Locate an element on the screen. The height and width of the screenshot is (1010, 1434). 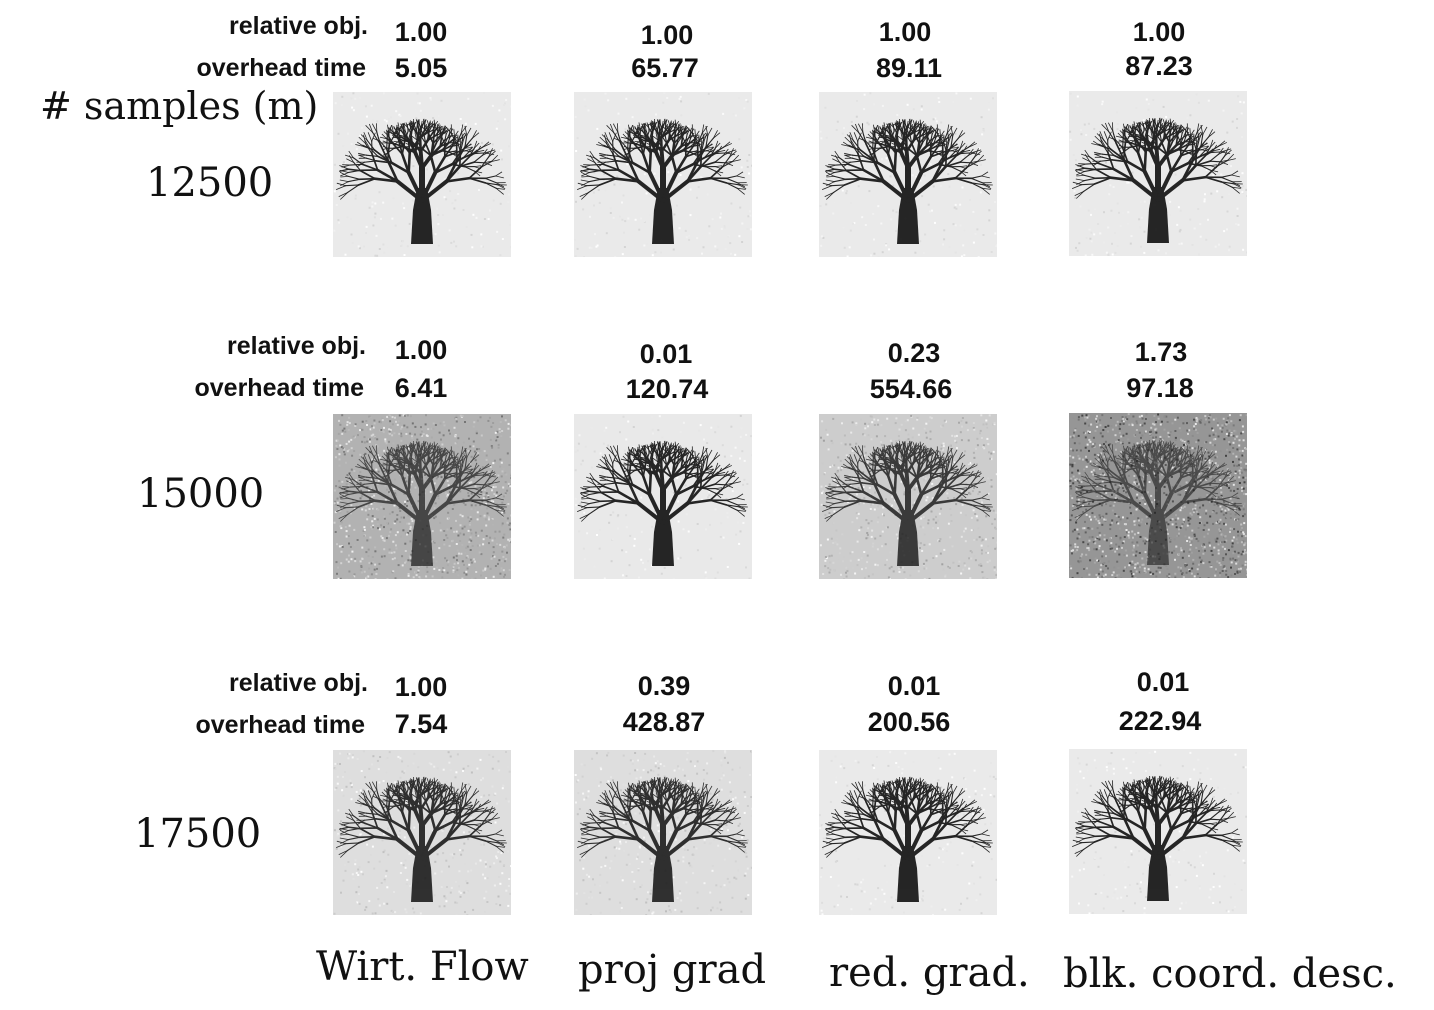
row3-col1-time: 7.54 is located at coordinates (421, 724).